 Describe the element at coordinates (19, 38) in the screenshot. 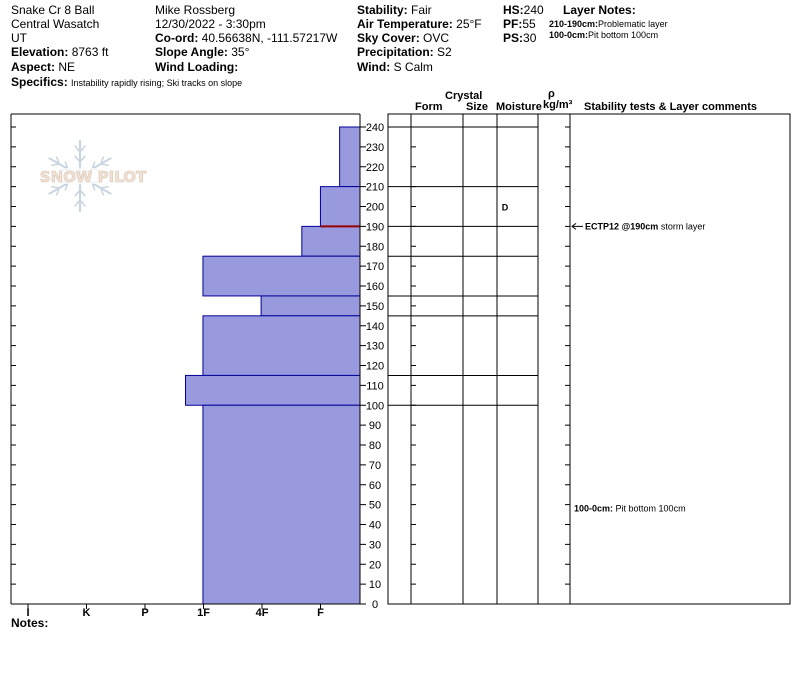

I see `state: UT` at that location.